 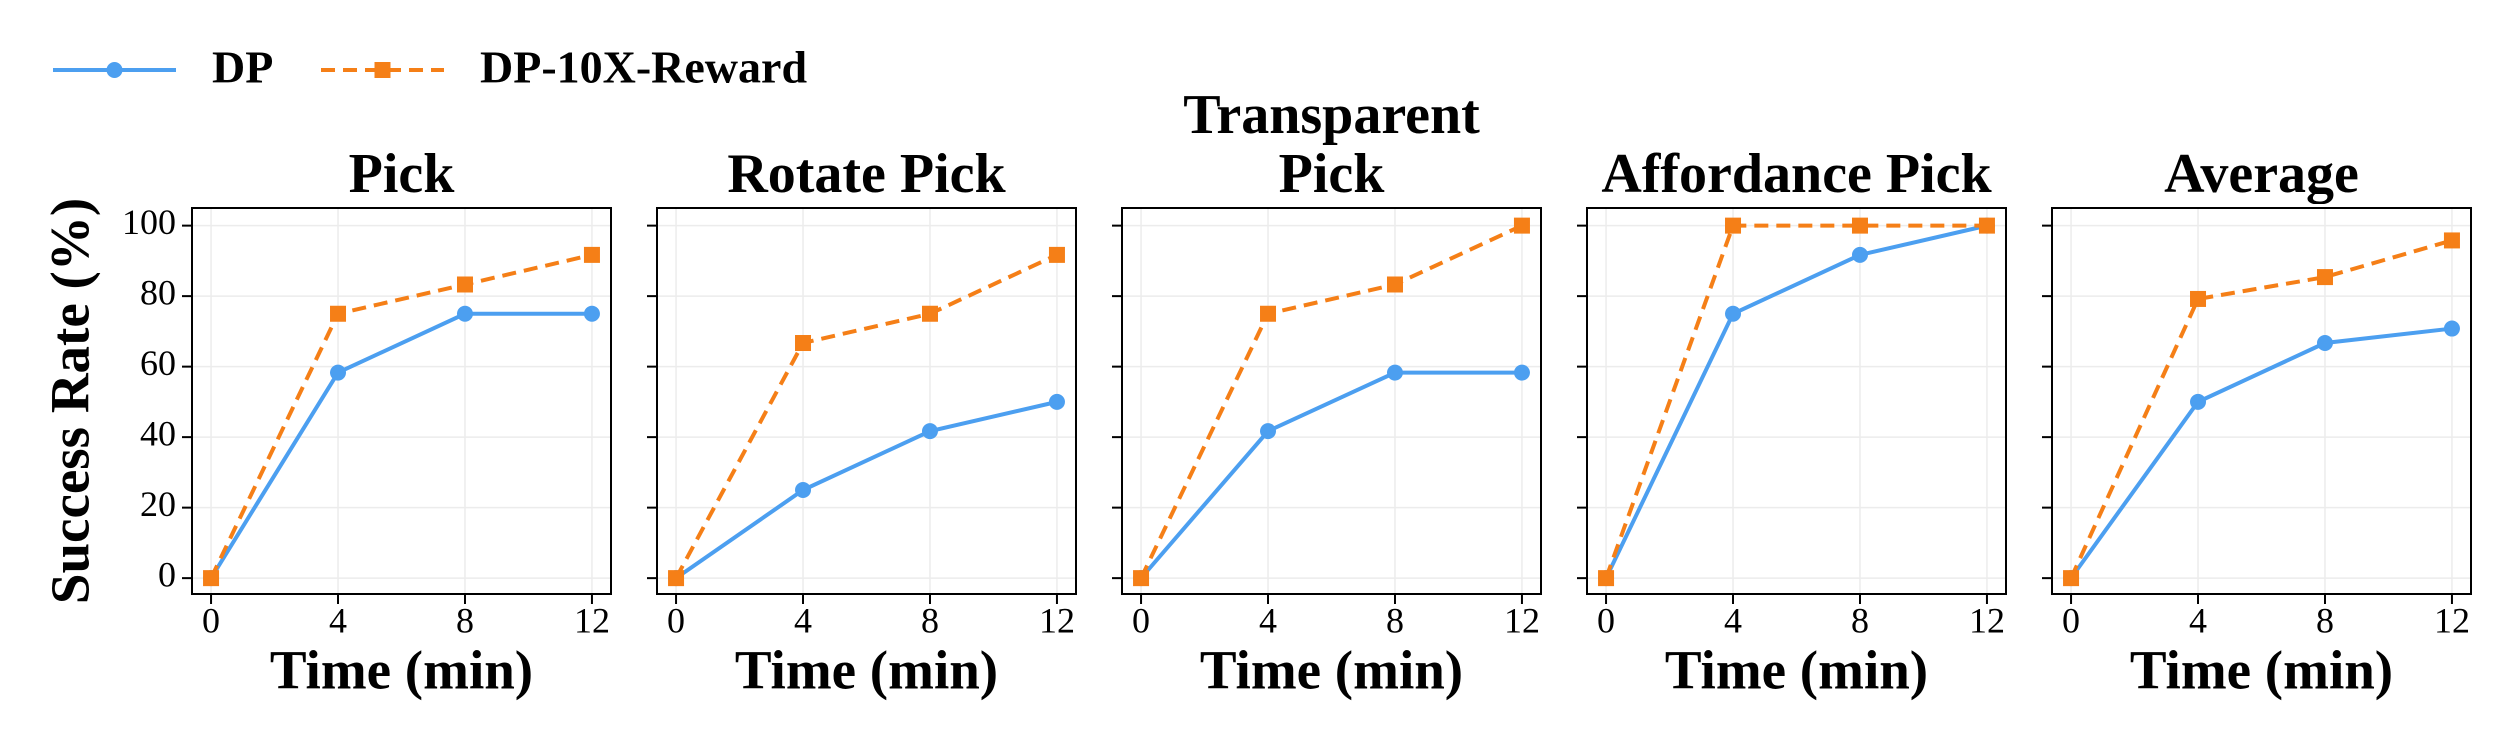 I want to click on y-tick-label: 60, so click(x=158, y=363).